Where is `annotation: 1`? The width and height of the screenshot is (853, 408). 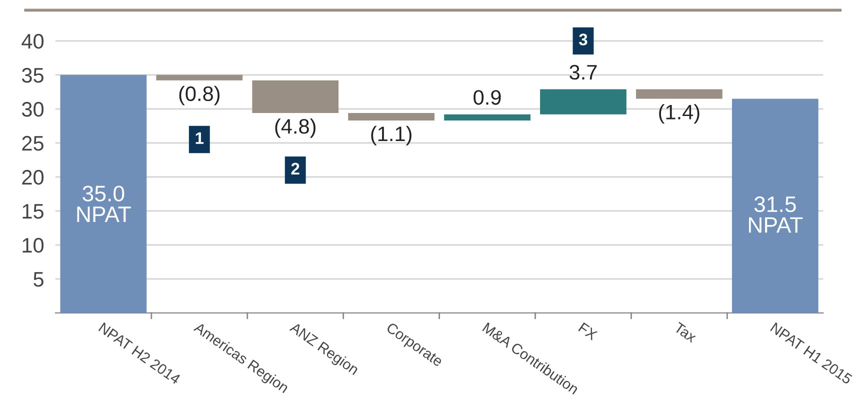
annotation: 1 is located at coordinates (200, 138).